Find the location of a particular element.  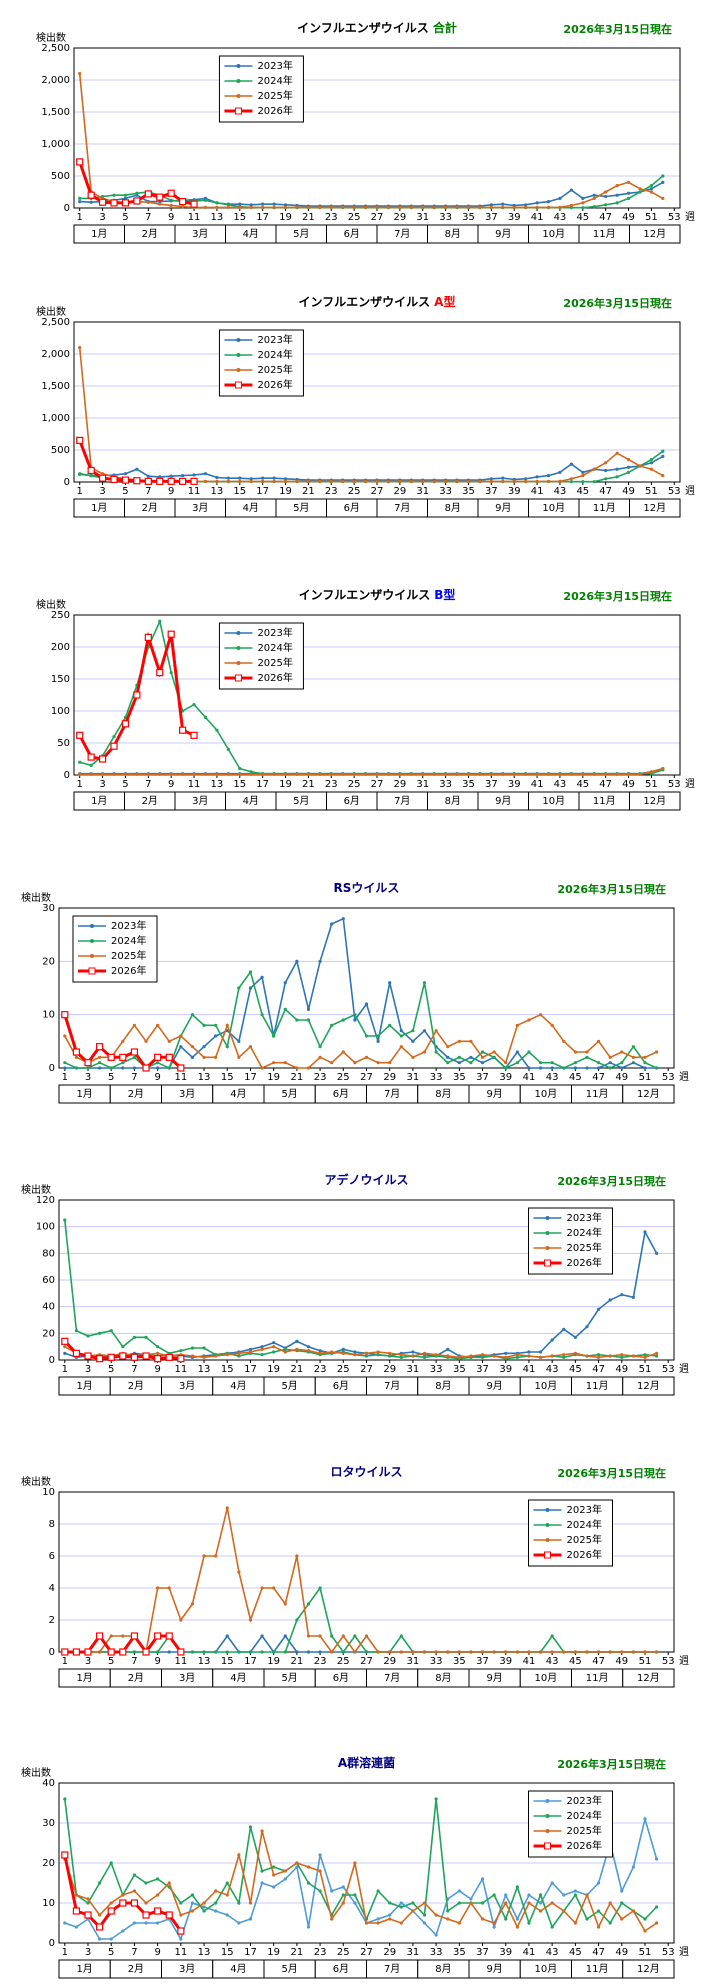

month-label: 2月 is located at coordinates (136, 1969).